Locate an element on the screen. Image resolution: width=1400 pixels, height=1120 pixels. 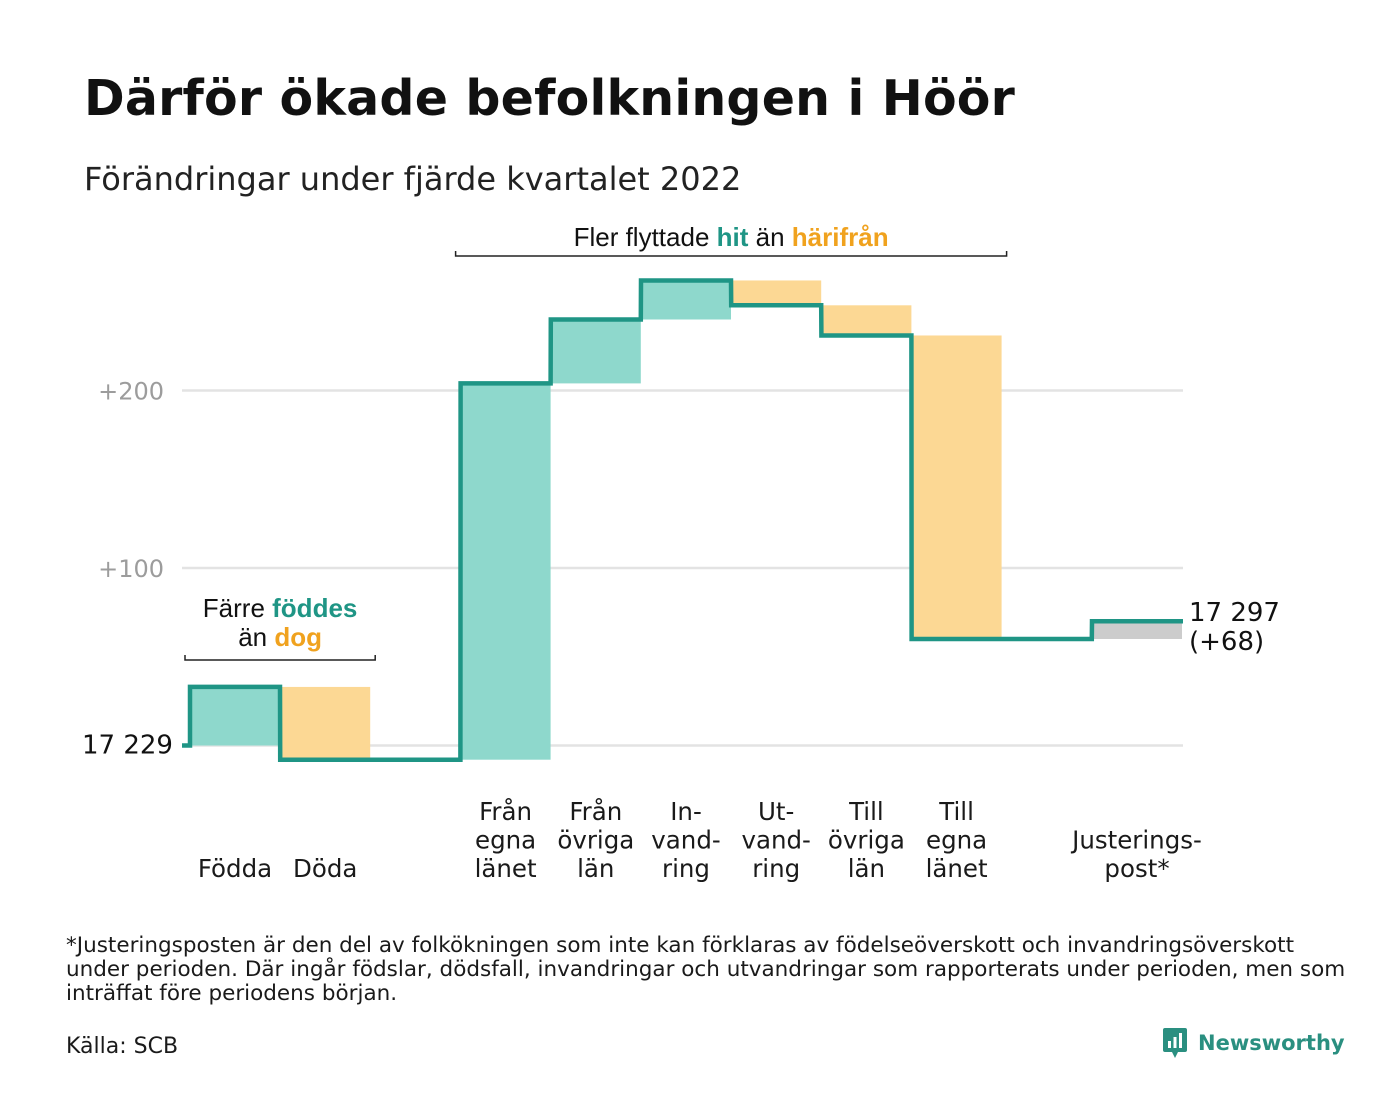
annotation-text-segment: Fler flyttade is located at coordinates (645, 237).